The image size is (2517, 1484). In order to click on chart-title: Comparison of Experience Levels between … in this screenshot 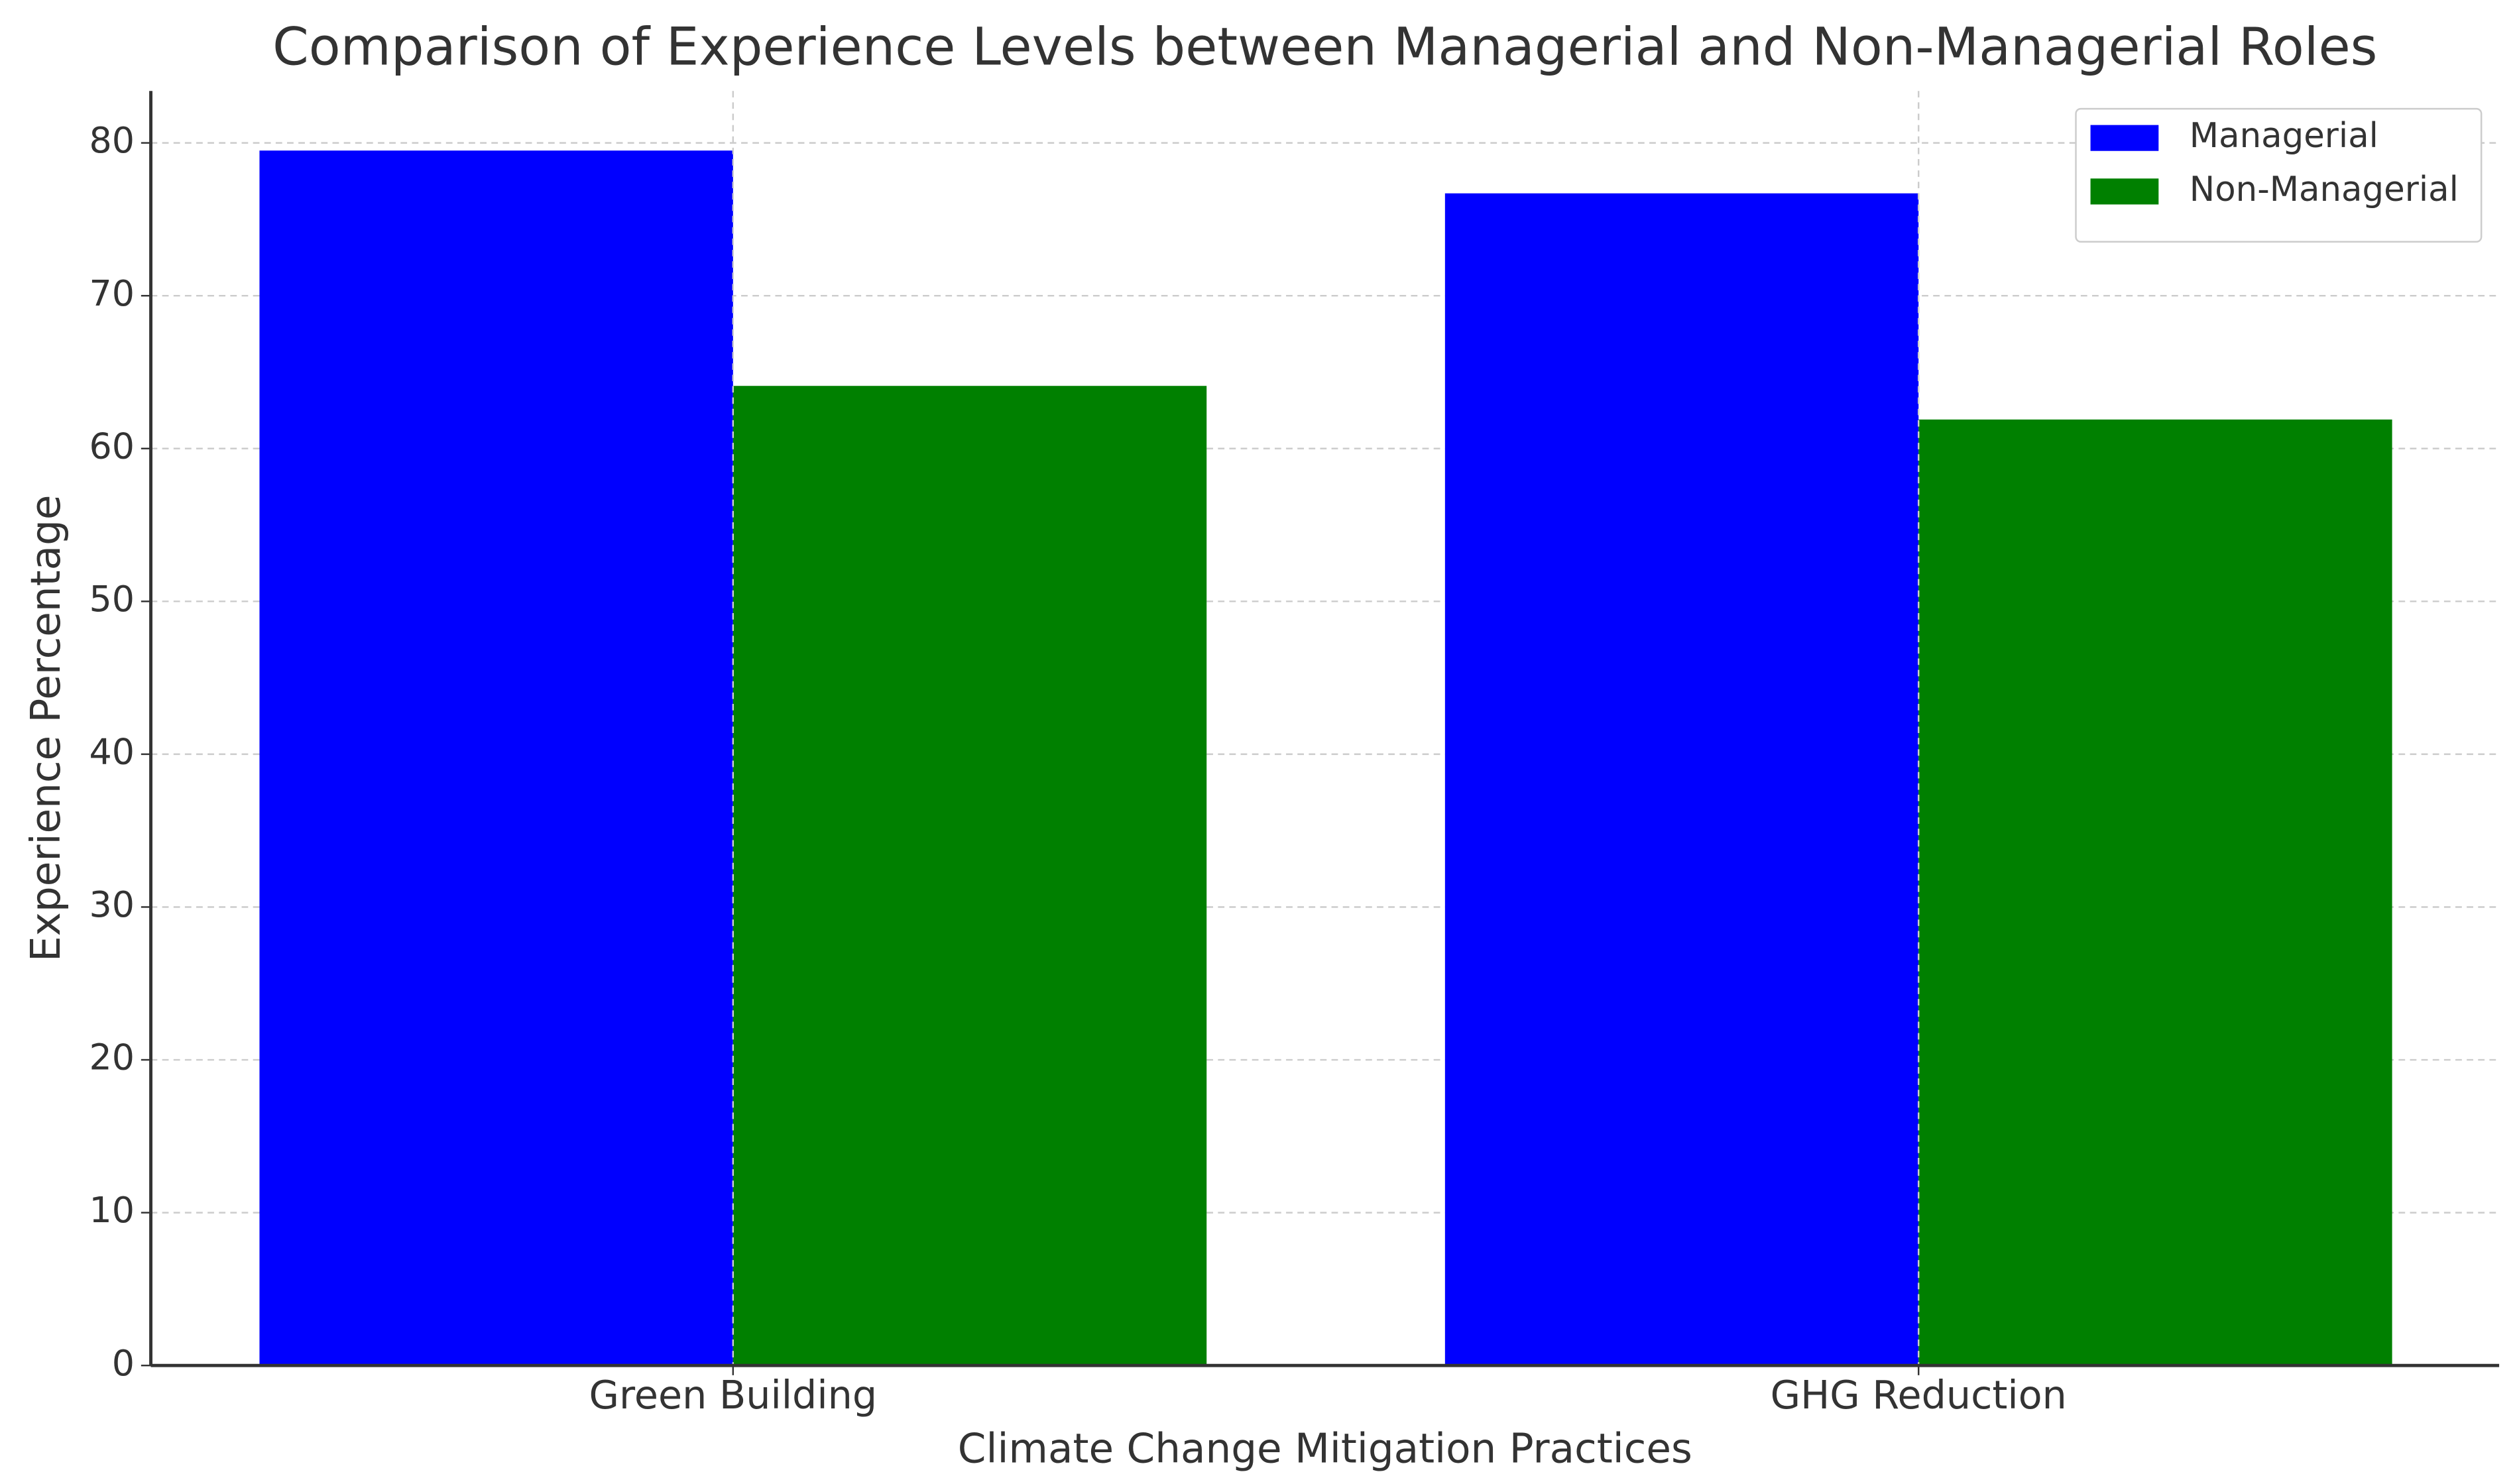, I will do `click(1324, 48)`.